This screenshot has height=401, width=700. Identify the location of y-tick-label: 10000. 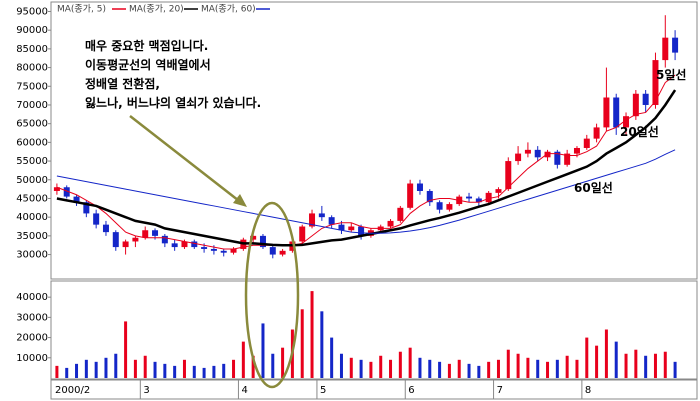
(32, 358).